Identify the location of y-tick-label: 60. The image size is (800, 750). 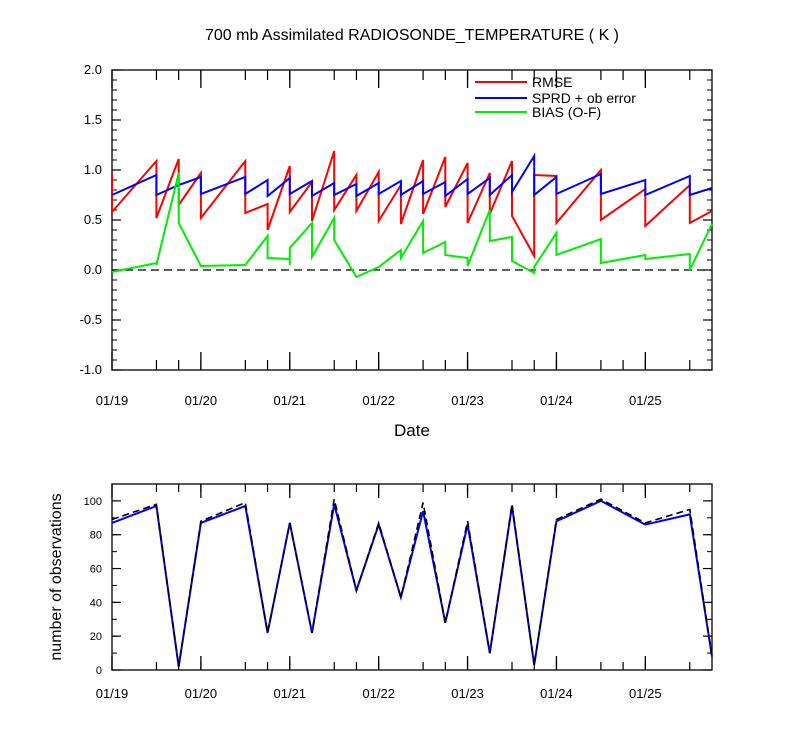
(96, 570).